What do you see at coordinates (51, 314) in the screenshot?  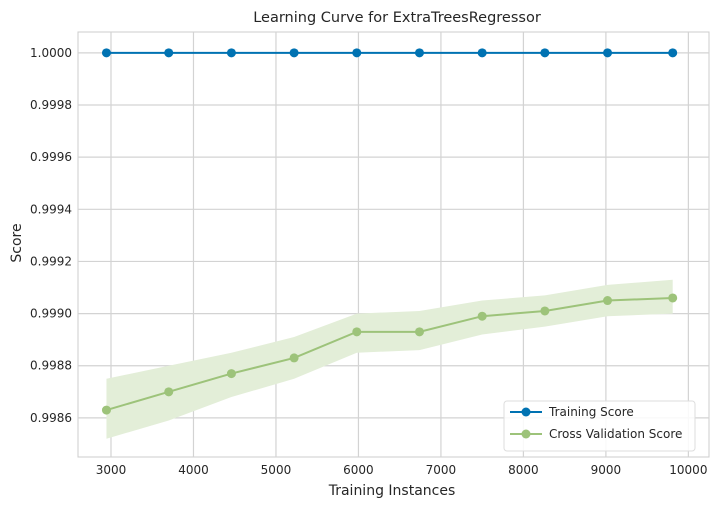 I see `y-tick-label: 0.9990` at bounding box center [51, 314].